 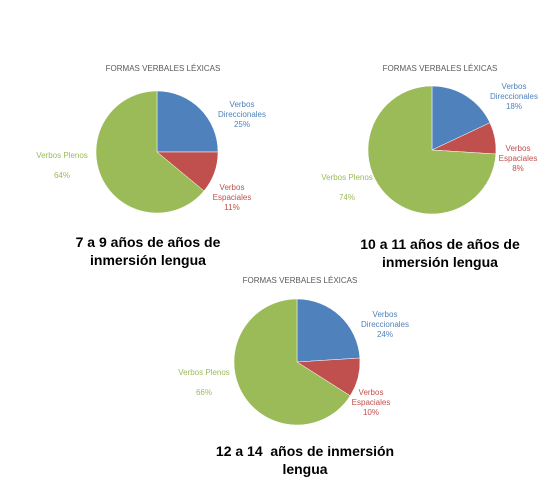 I want to click on slice-value-label: 74%, so click(x=346, y=197).